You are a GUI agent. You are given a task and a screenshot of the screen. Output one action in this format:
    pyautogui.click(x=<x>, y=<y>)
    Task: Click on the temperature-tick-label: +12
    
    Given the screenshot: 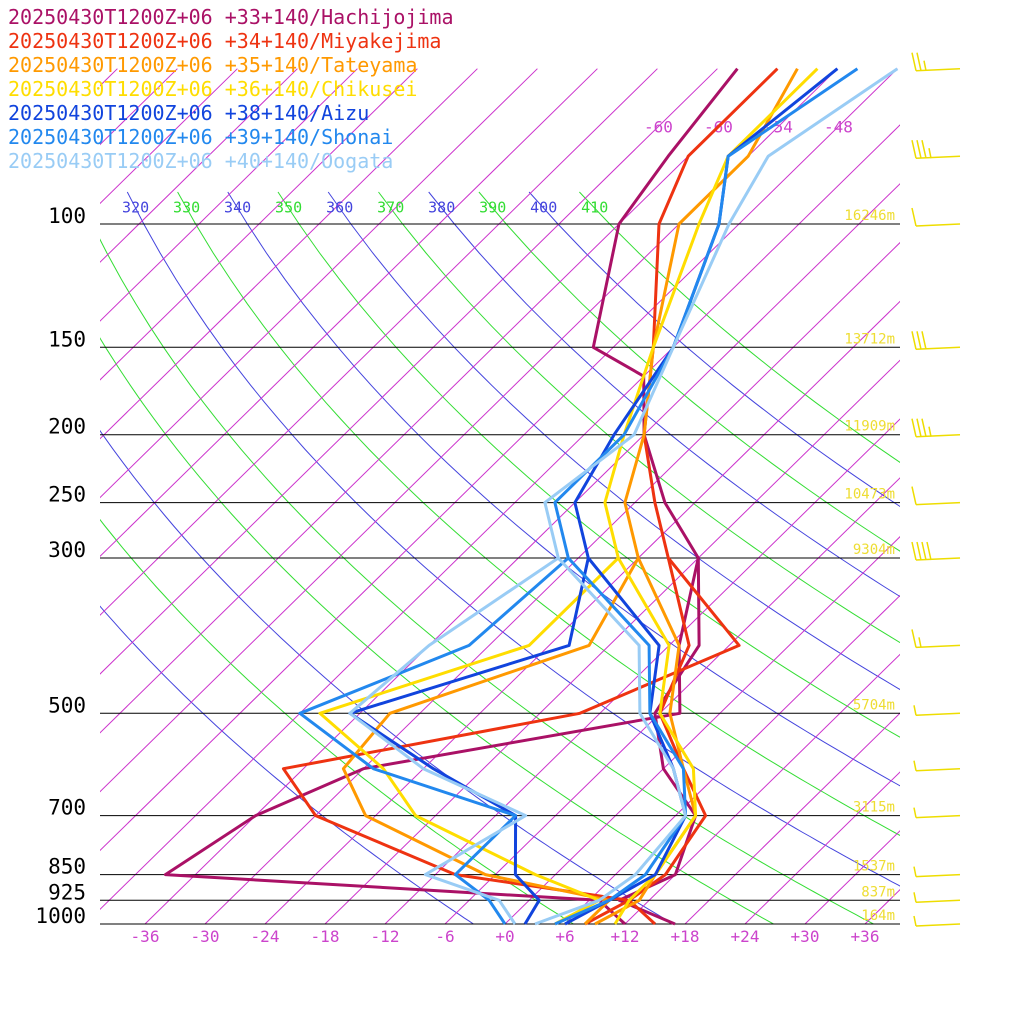 What is the action you would take?
    pyautogui.click(x=625, y=936)
    